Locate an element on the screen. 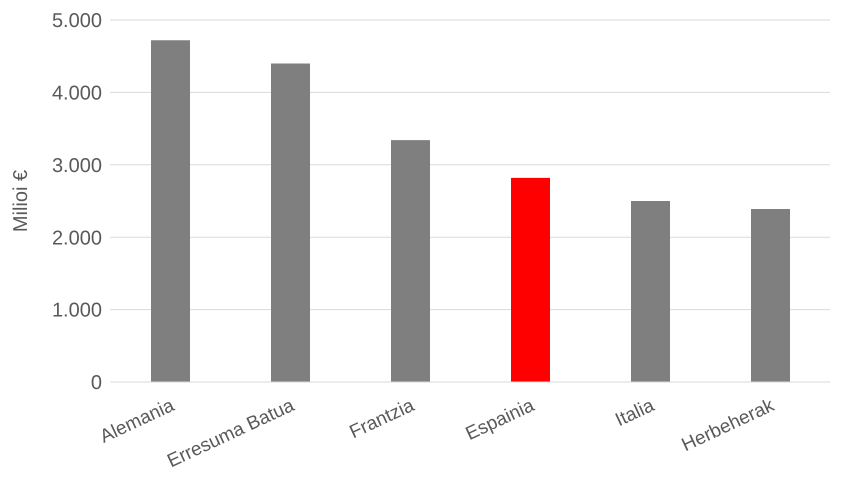  y-tick-label: 2.000 is located at coordinates (77, 238).